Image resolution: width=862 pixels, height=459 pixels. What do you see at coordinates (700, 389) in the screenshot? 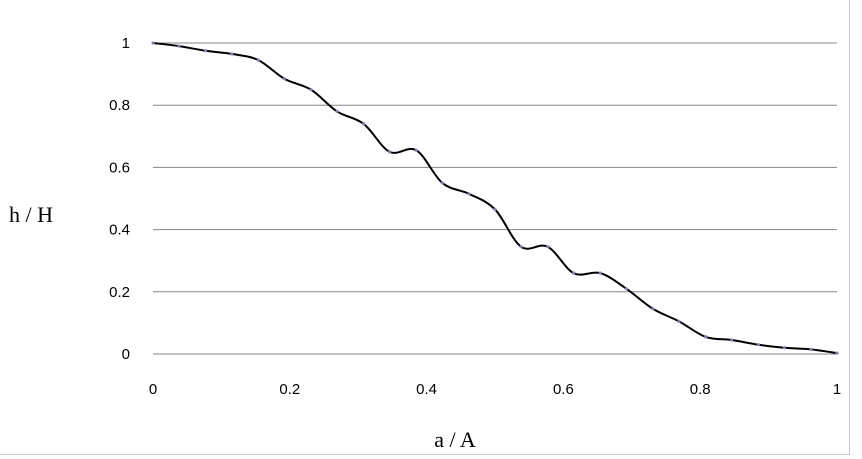
I see `x-tick-label: 0.8` at bounding box center [700, 389].